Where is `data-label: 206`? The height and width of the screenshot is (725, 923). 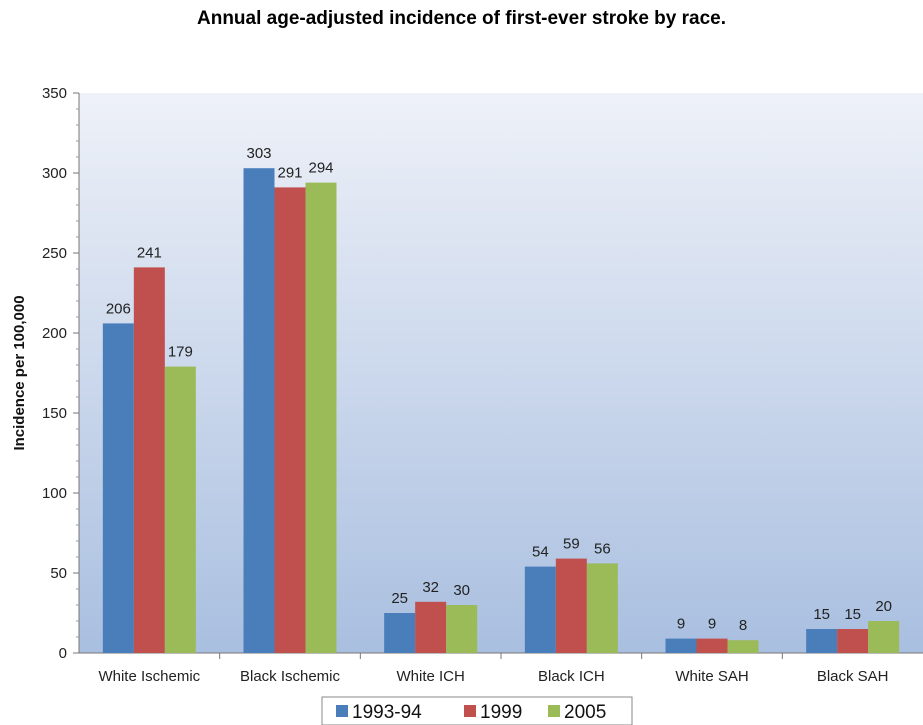
data-label: 206 is located at coordinates (118, 308).